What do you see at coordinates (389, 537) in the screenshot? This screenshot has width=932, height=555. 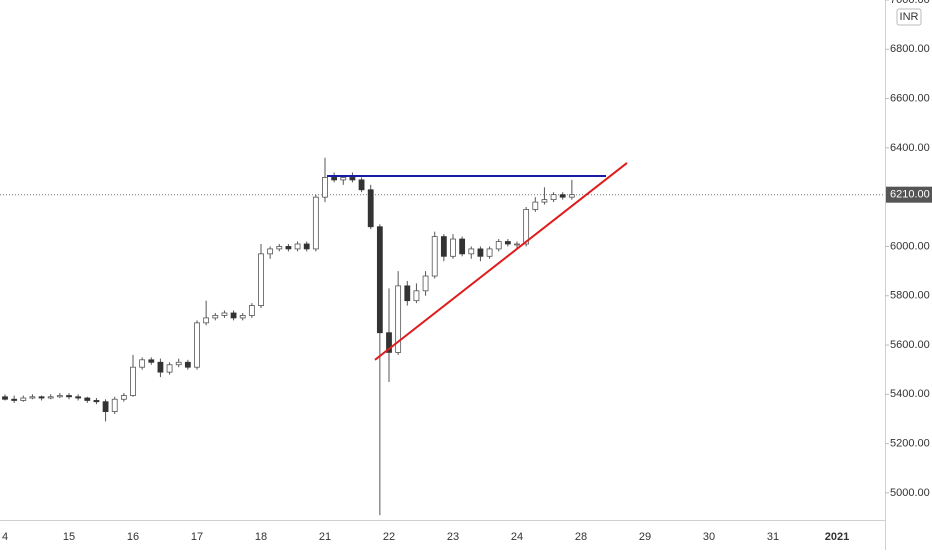 I see `x-tick-label: 22` at bounding box center [389, 537].